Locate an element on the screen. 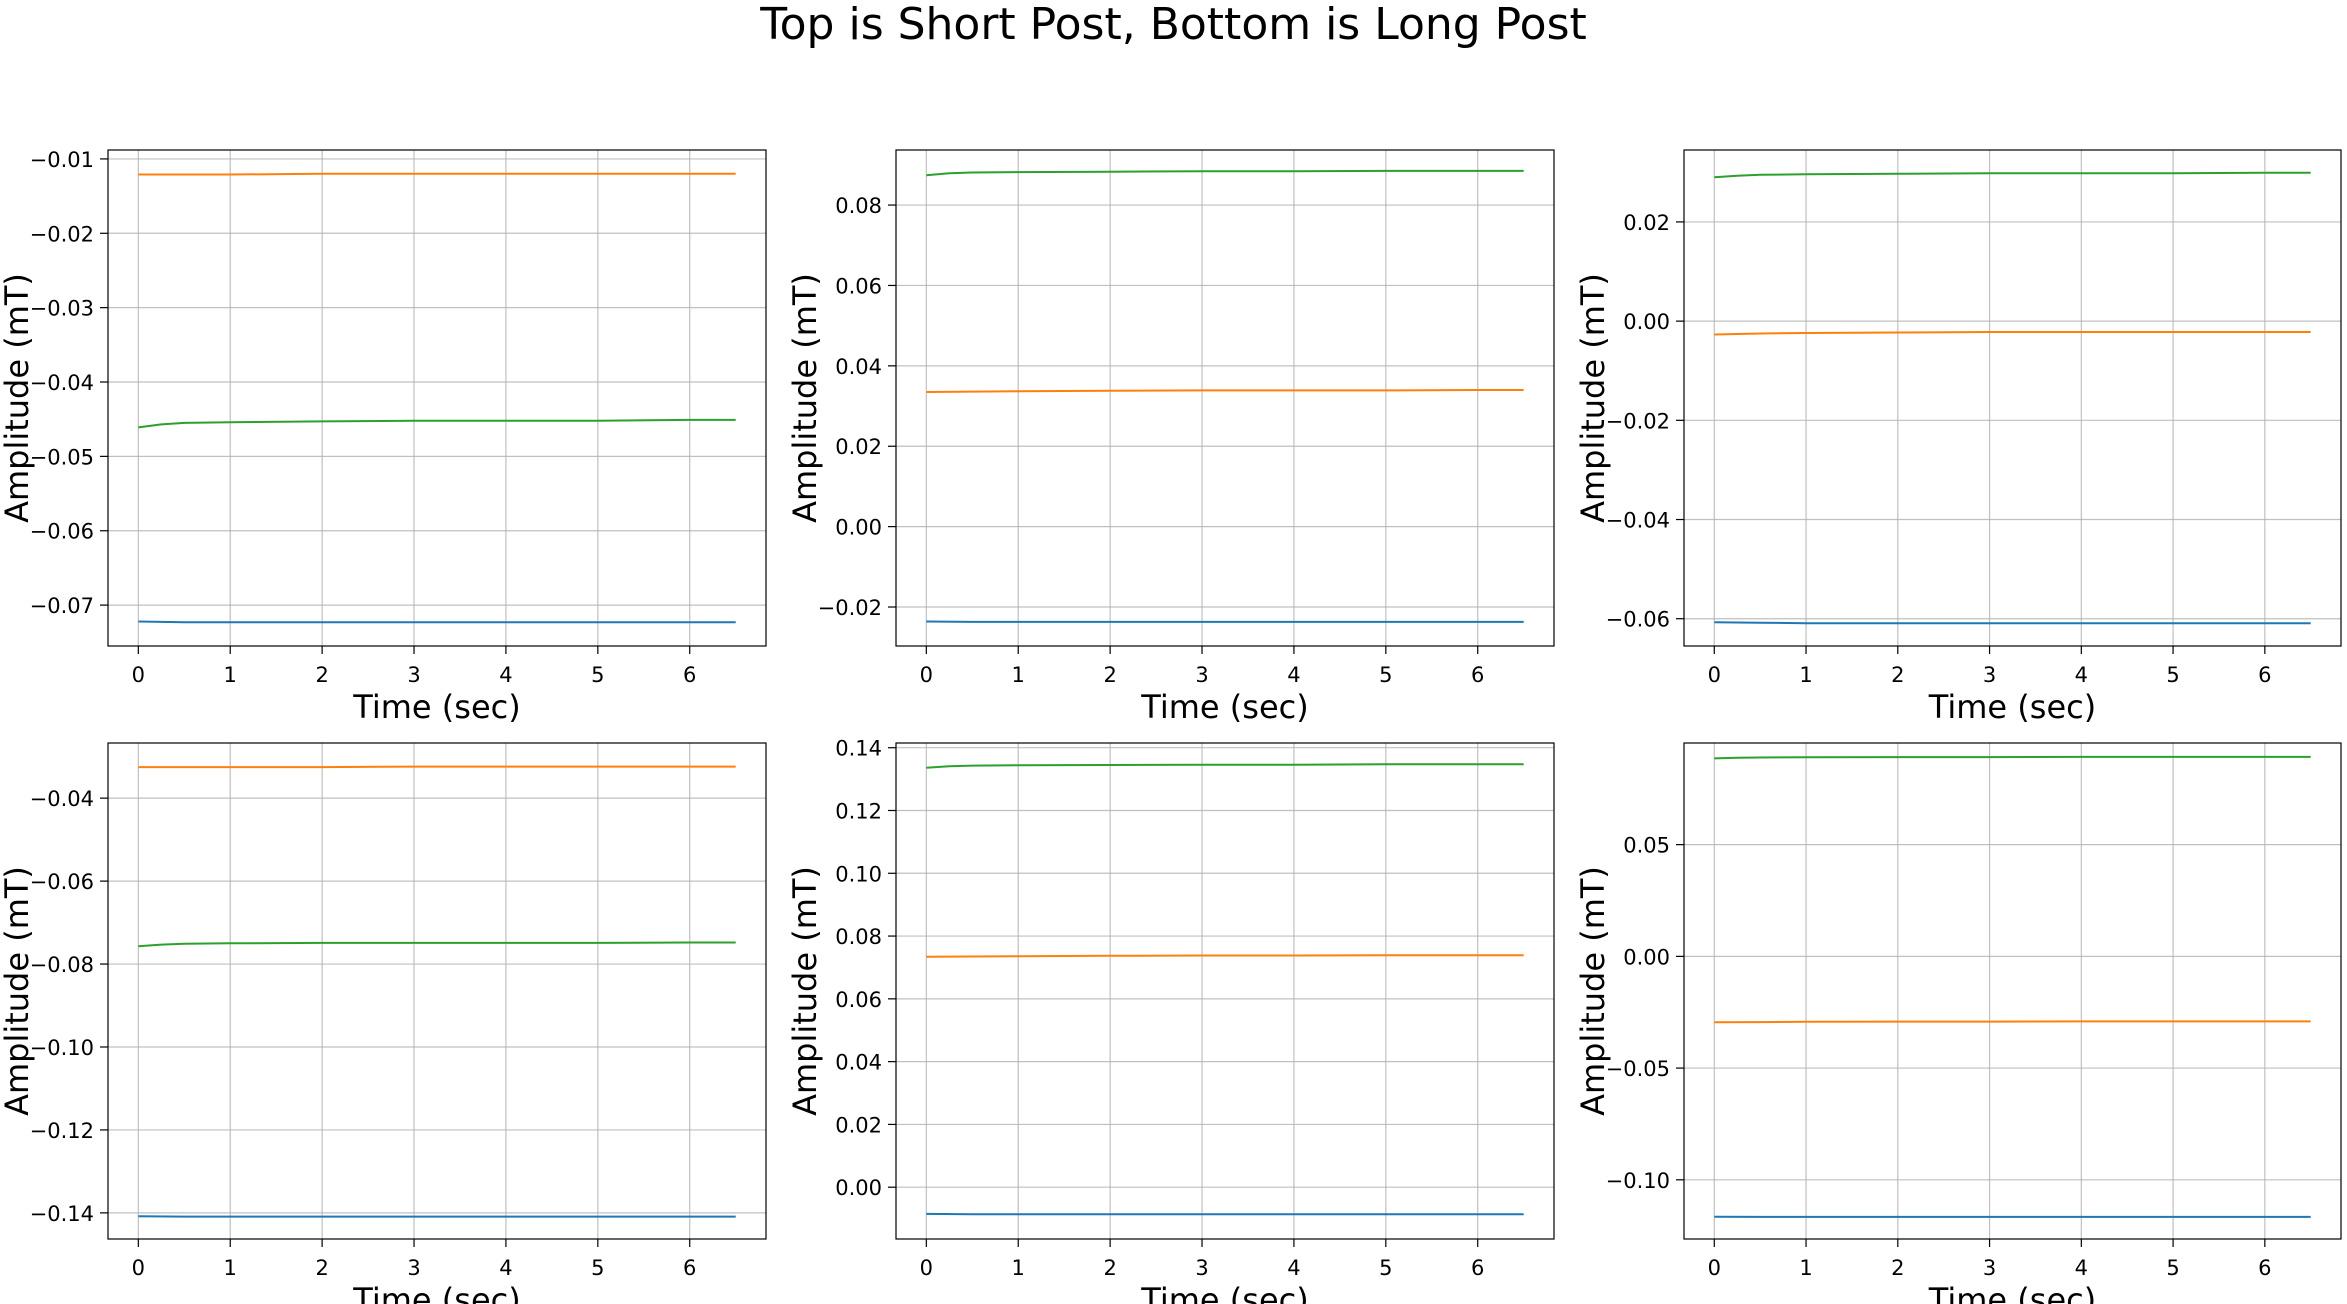 The height and width of the screenshot is (1304, 2347). y-tick-label: −0.12 is located at coordinates (62, 1131).